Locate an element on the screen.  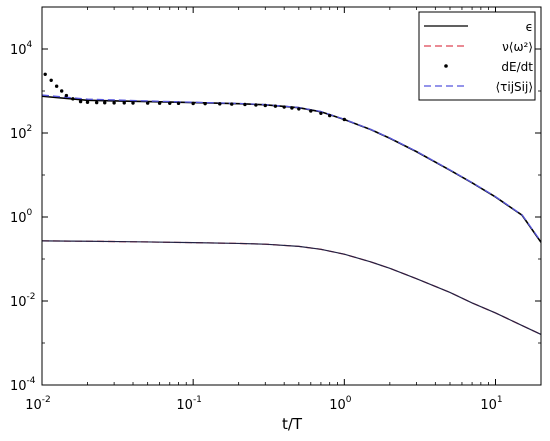
legend-item: dE/dt is located at coordinates (488, 67).